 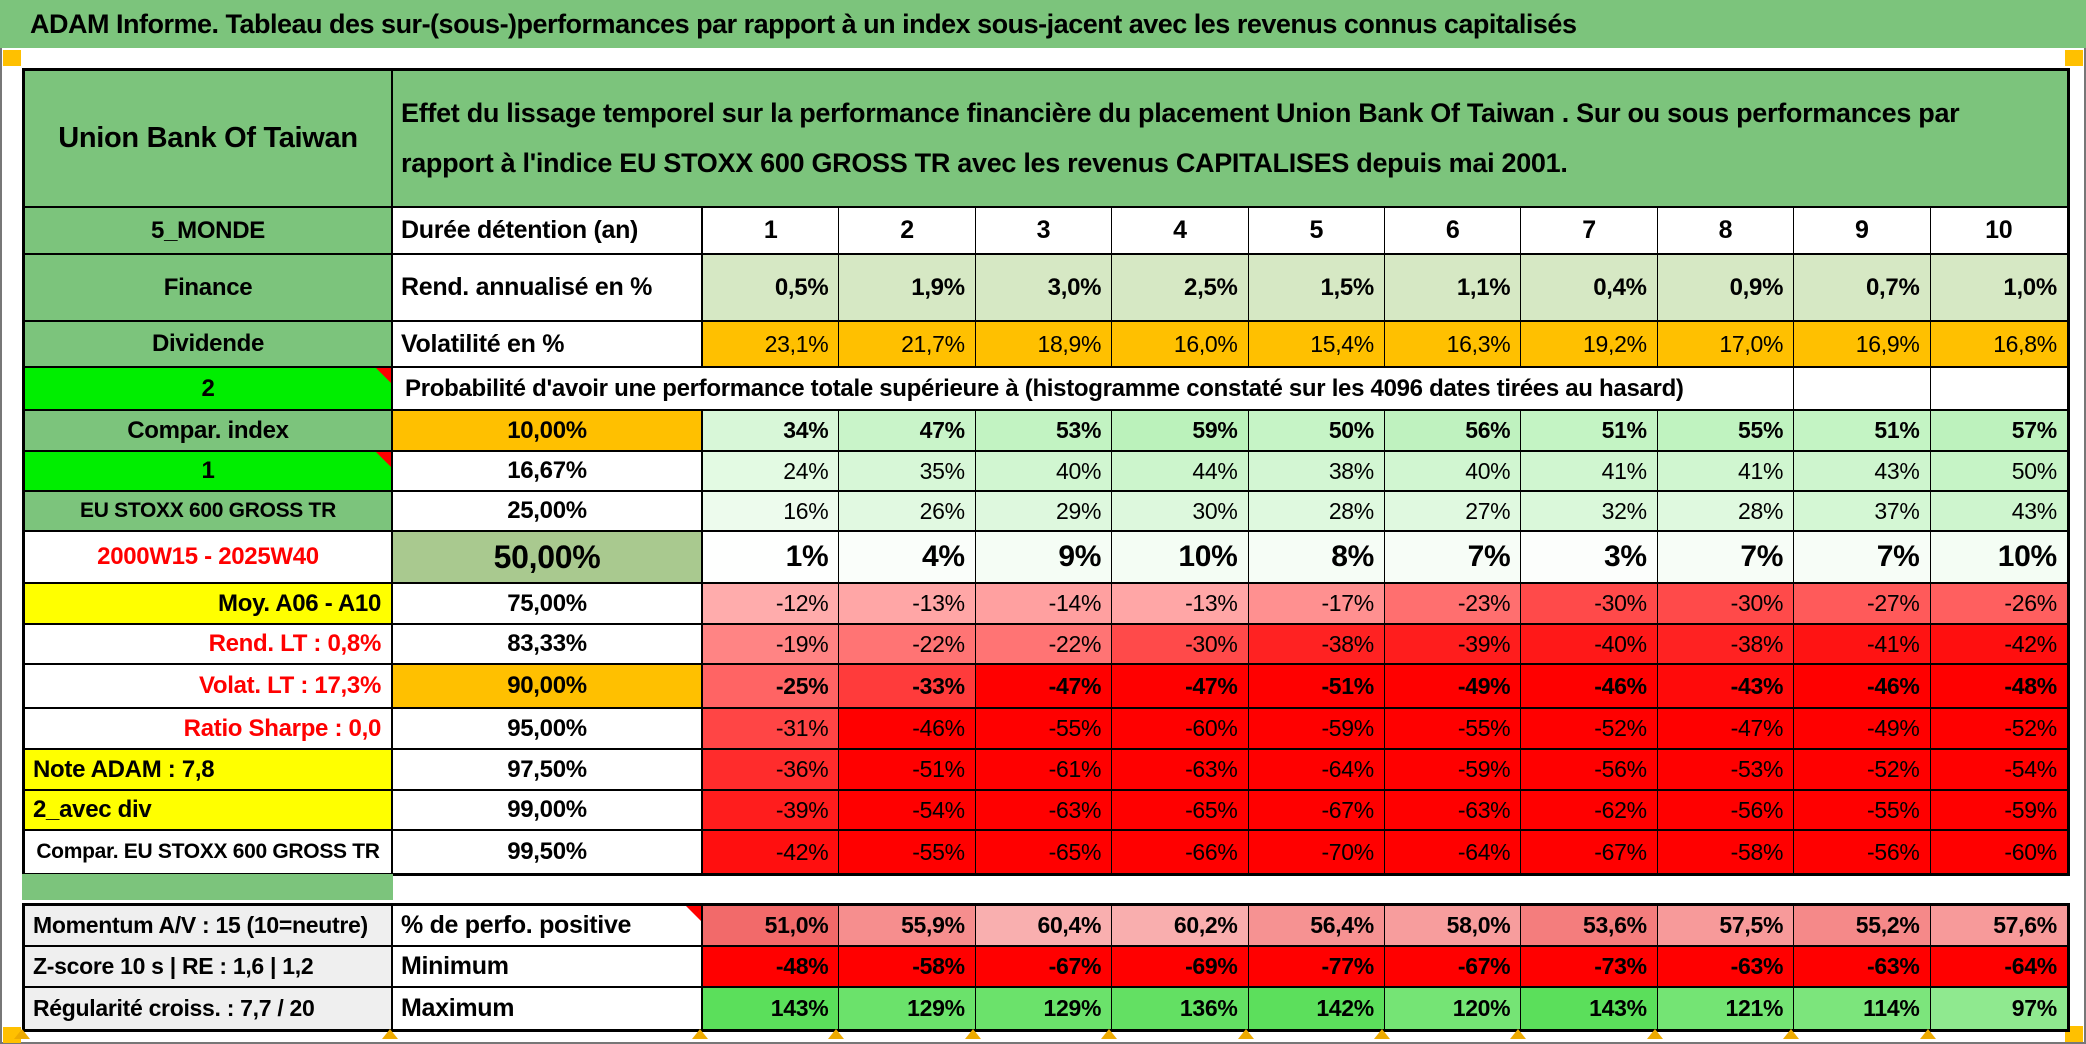 What do you see at coordinates (548, 925) in the screenshot?
I see `stat-metric-cell: % de perfo. positive` at bounding box center [548, 925].